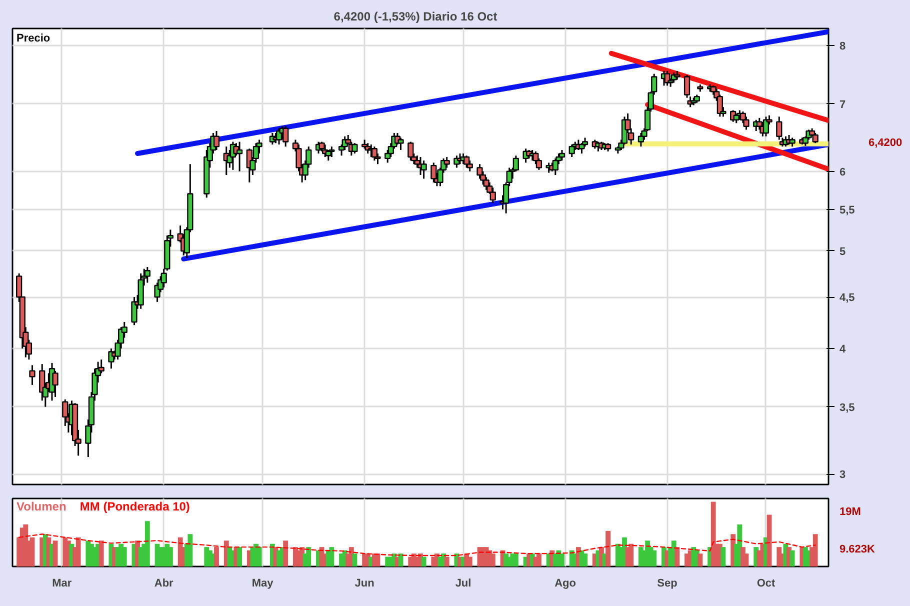 The image size is (910, 606). What do you see at coordinates (33, 38) in the screenshot?
I see `y-axis-title: Precio` at bounding box center [33, 38].